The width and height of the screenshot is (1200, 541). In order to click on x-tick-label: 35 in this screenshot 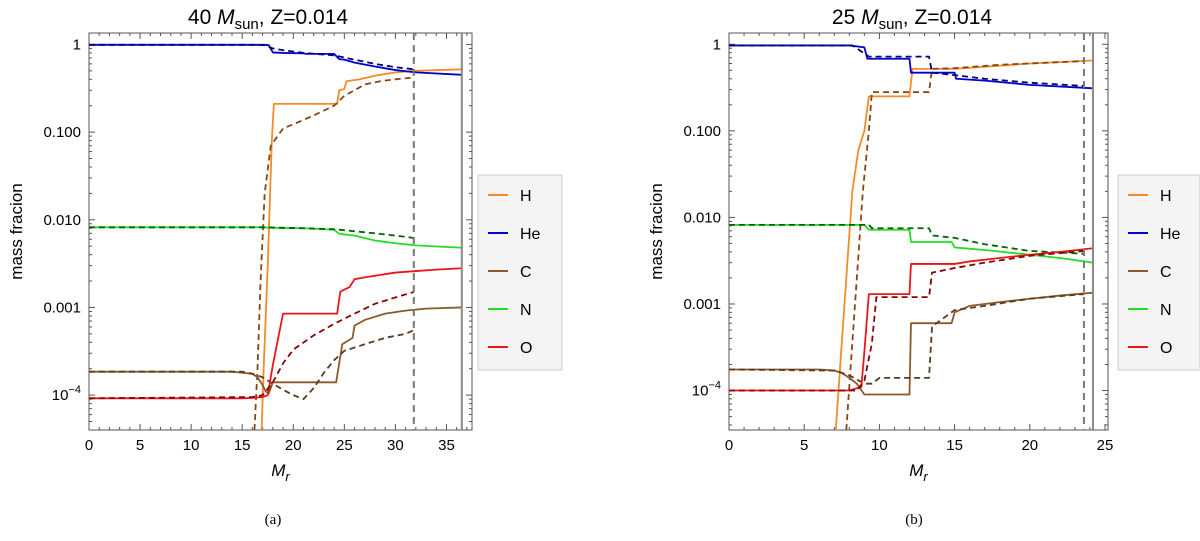, I will do `click(446, 445)`.